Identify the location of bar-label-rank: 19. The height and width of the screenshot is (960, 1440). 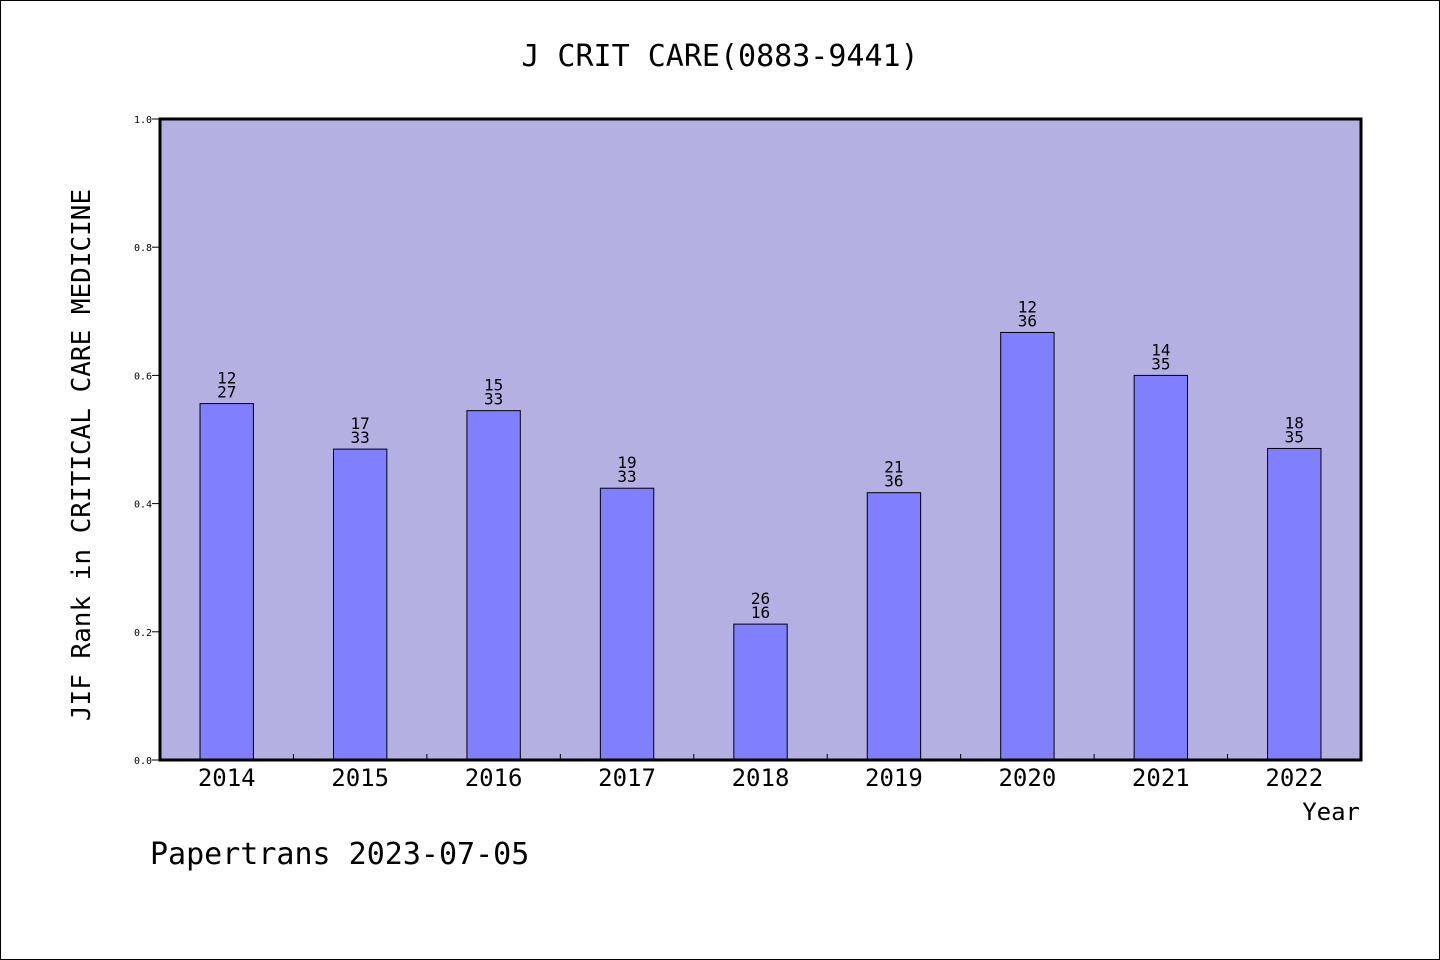
(626, 462).